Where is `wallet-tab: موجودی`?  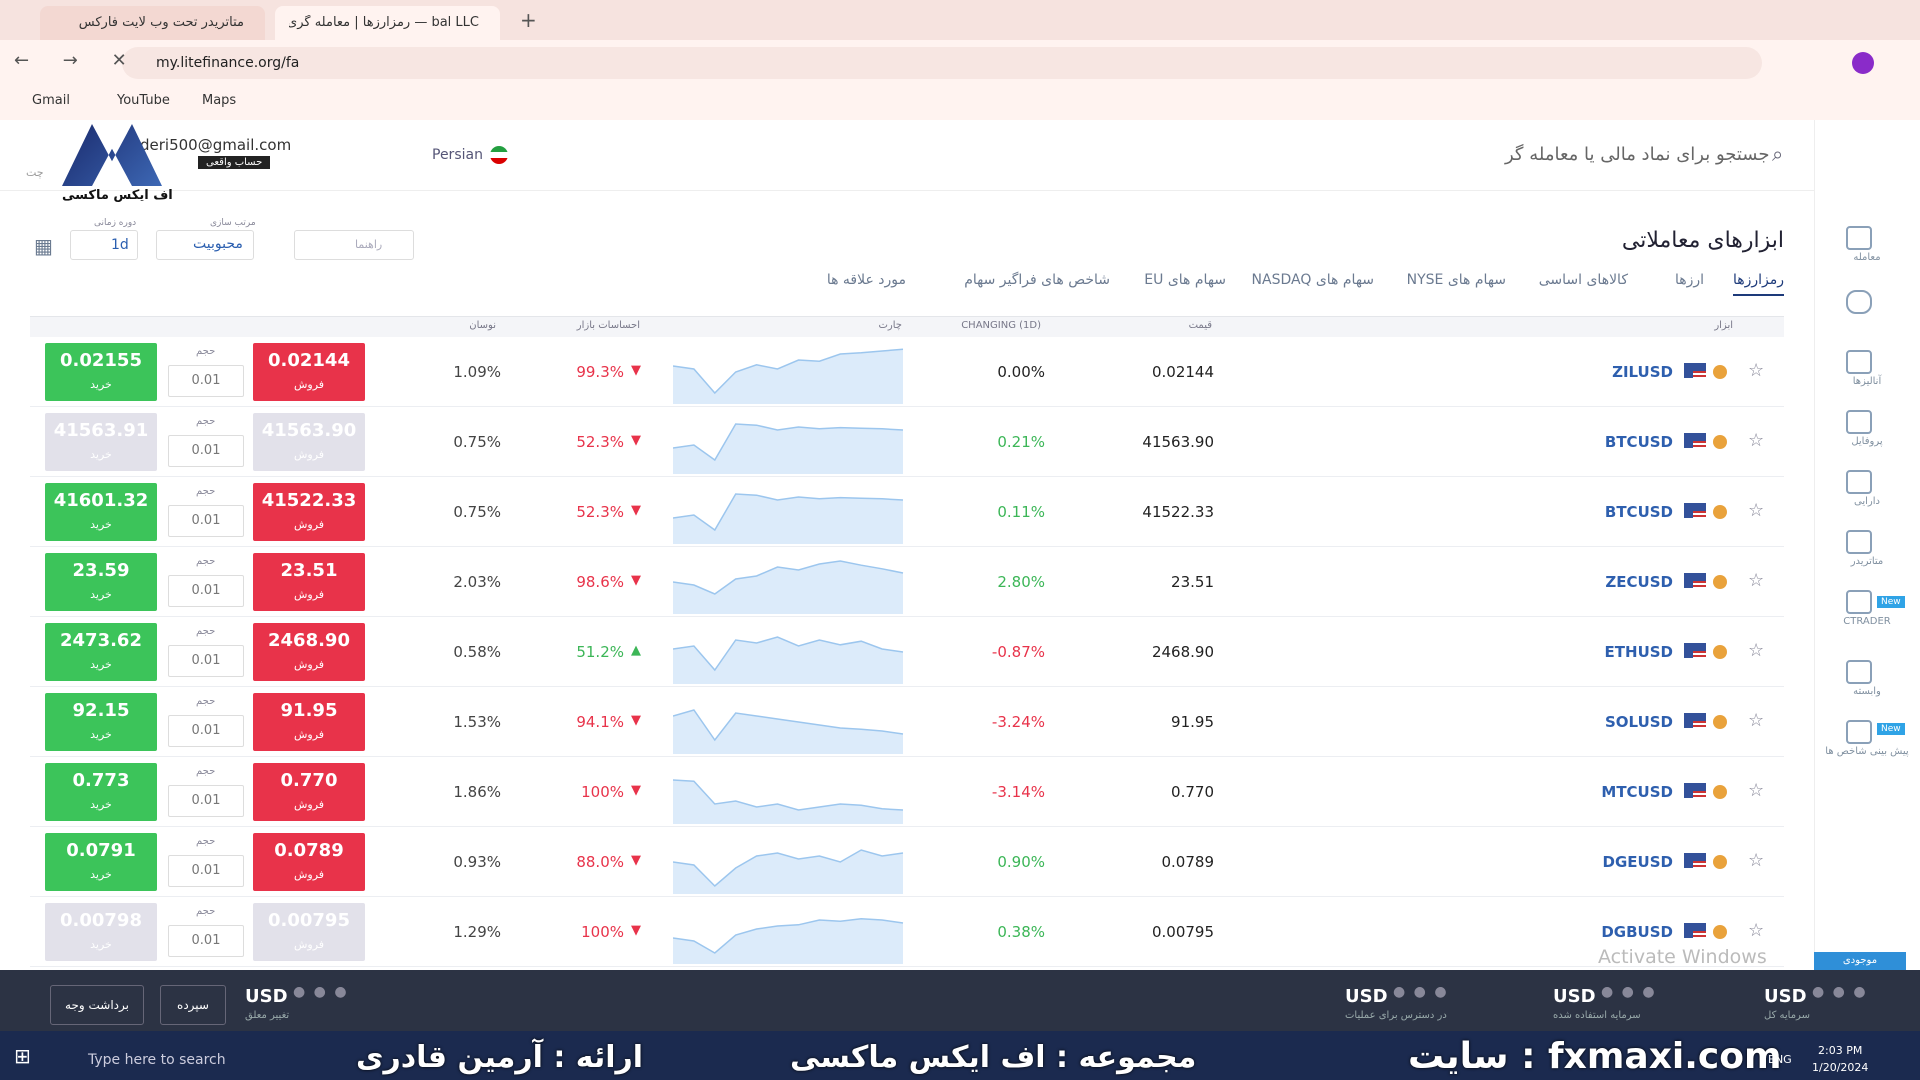
wallet-tab: موجودی is located at coordinates (1860, 961).